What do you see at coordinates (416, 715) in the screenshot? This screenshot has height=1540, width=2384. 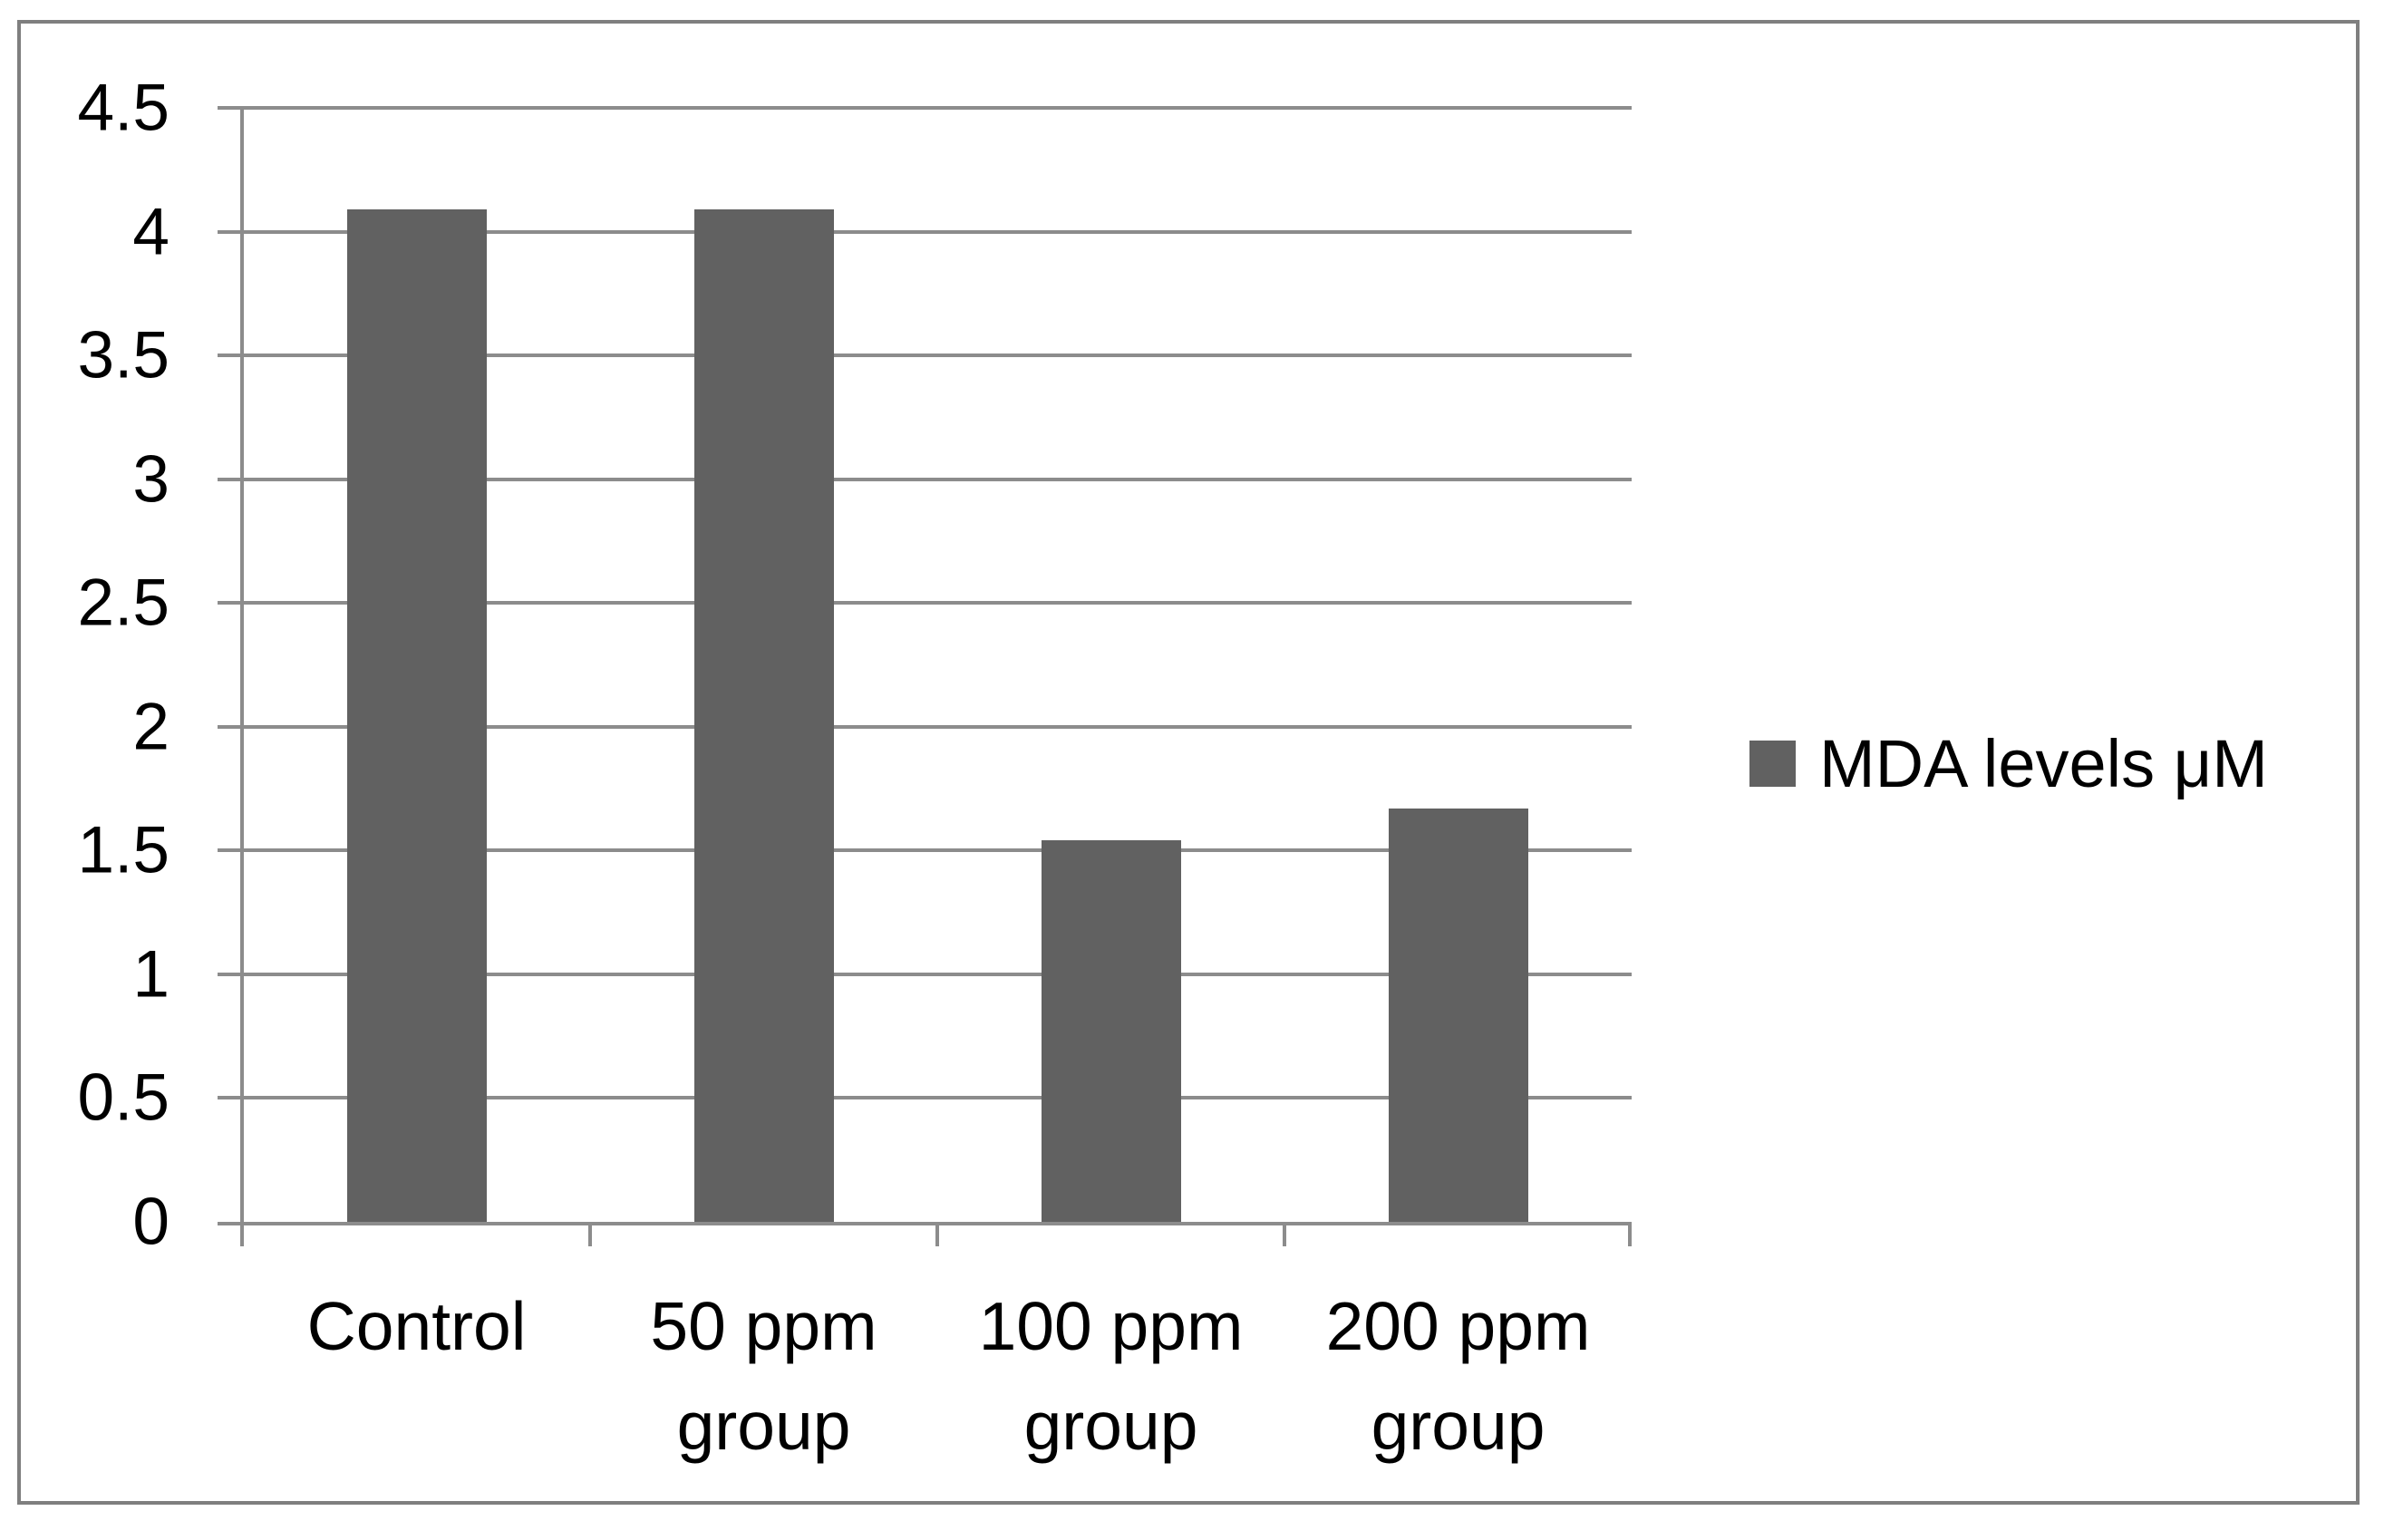 I see `bar-control` at bounding box center [416, 715].